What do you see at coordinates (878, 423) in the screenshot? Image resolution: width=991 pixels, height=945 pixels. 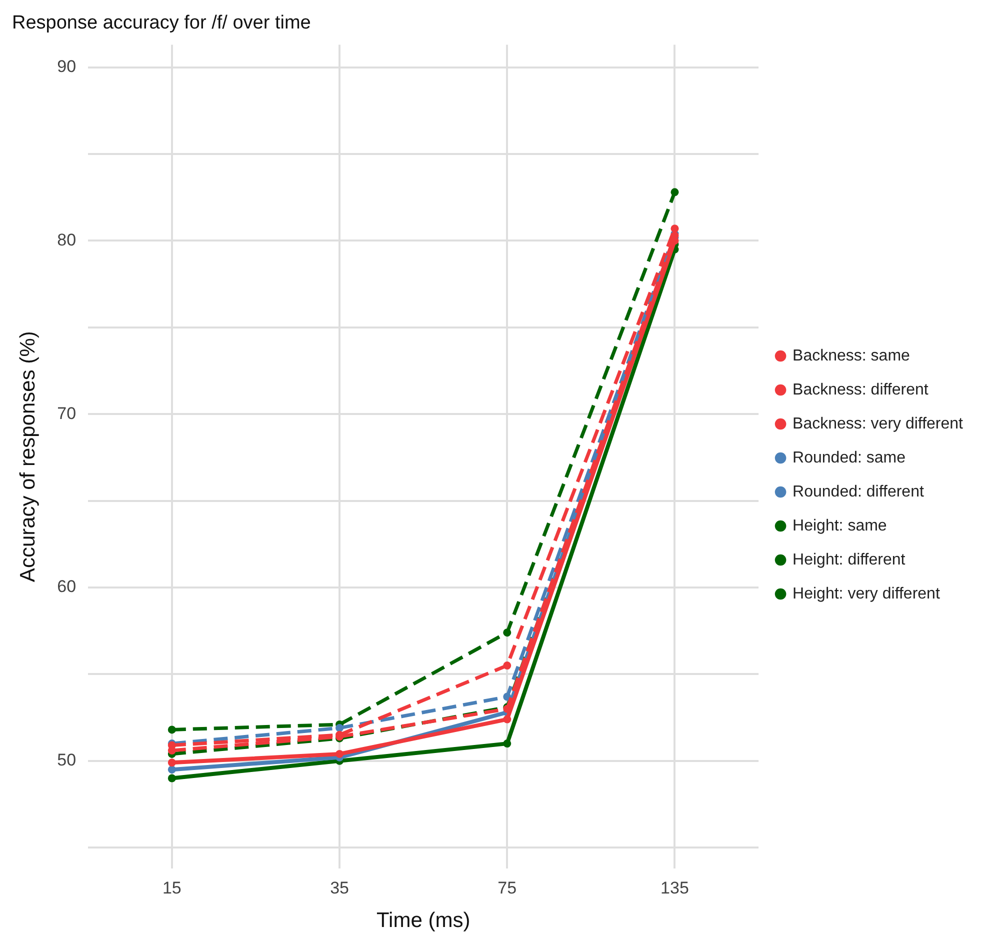 I see `legend-label: Backness: very different` at bounding box center [878, 423].